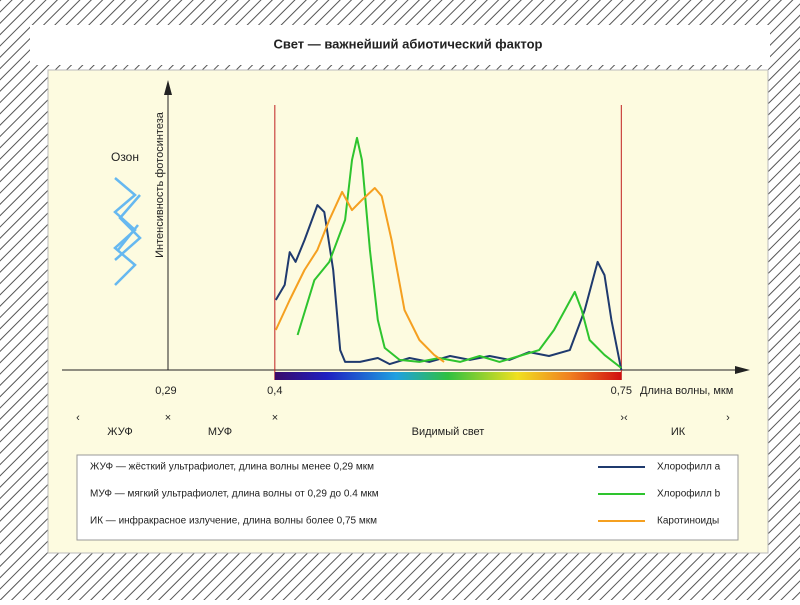 The image size is (800, 605). Describe the element at coordinates (274, 391) in the screenshot. I see `x-tick-label: 0,4` at that location.